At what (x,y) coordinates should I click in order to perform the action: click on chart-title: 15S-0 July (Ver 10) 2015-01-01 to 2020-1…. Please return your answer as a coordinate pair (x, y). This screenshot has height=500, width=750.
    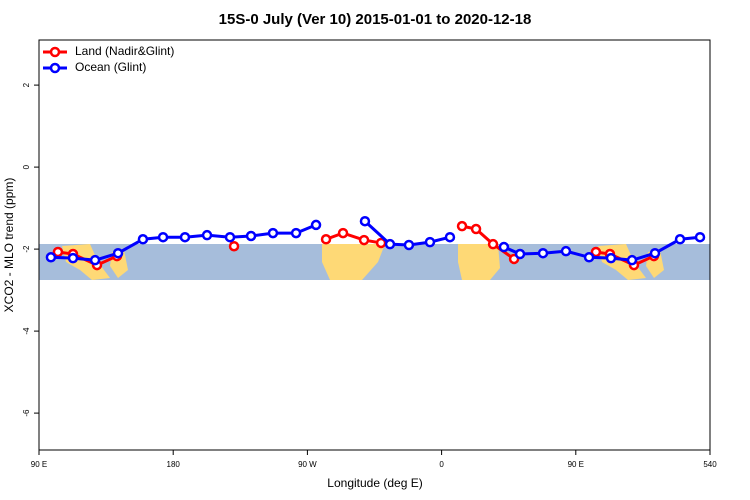
    Looking at the image, I should click on (375, 19).